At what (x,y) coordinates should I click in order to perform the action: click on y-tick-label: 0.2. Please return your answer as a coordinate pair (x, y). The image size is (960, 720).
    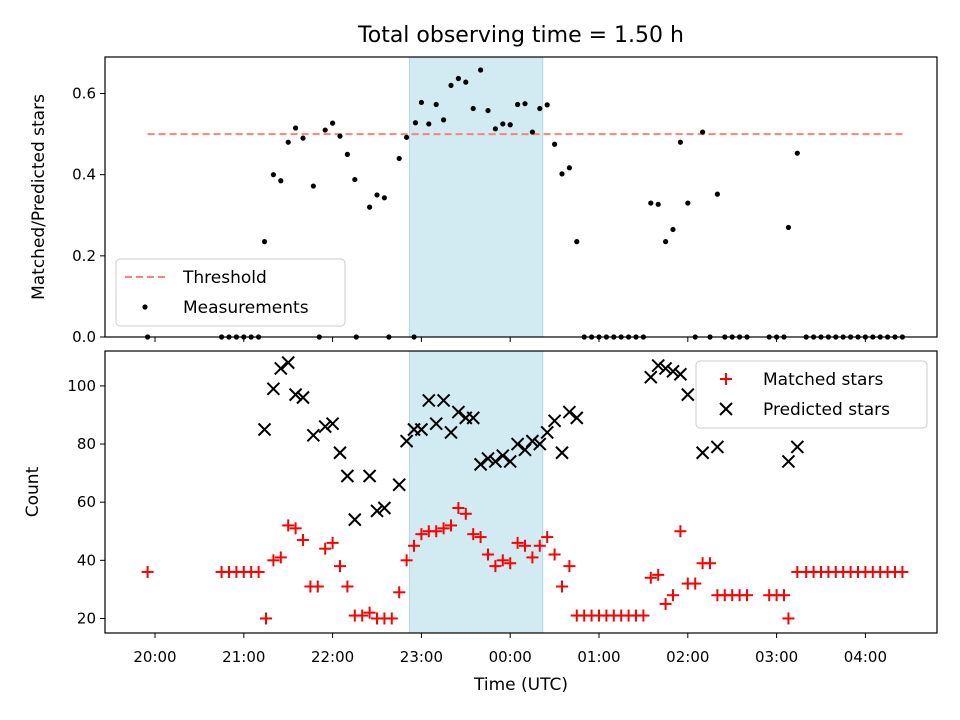
    Looking at the image, I should click on (84, 256).